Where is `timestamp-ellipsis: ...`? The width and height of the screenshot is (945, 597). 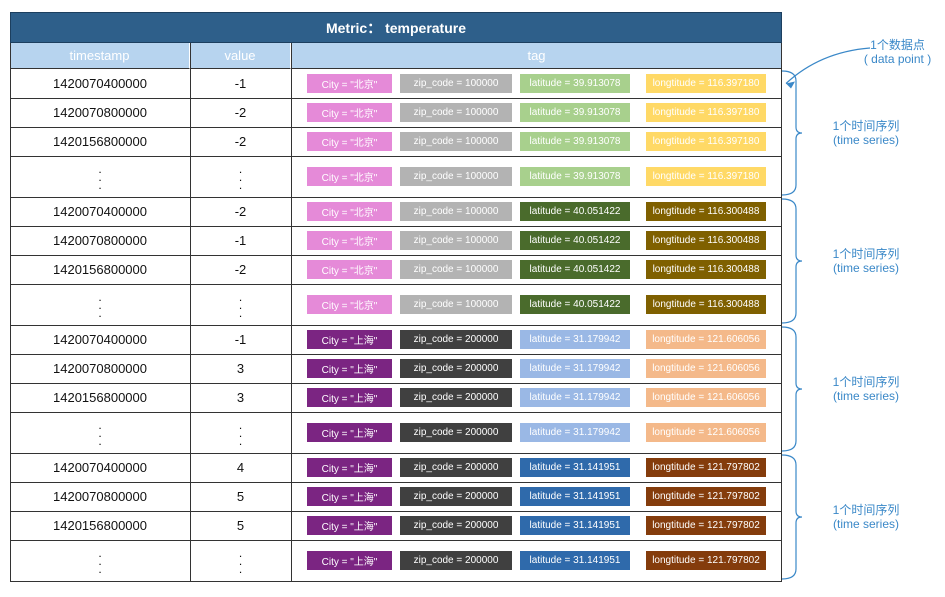 timestamp-ellipsis: ... is located at coordinates (100, 176).